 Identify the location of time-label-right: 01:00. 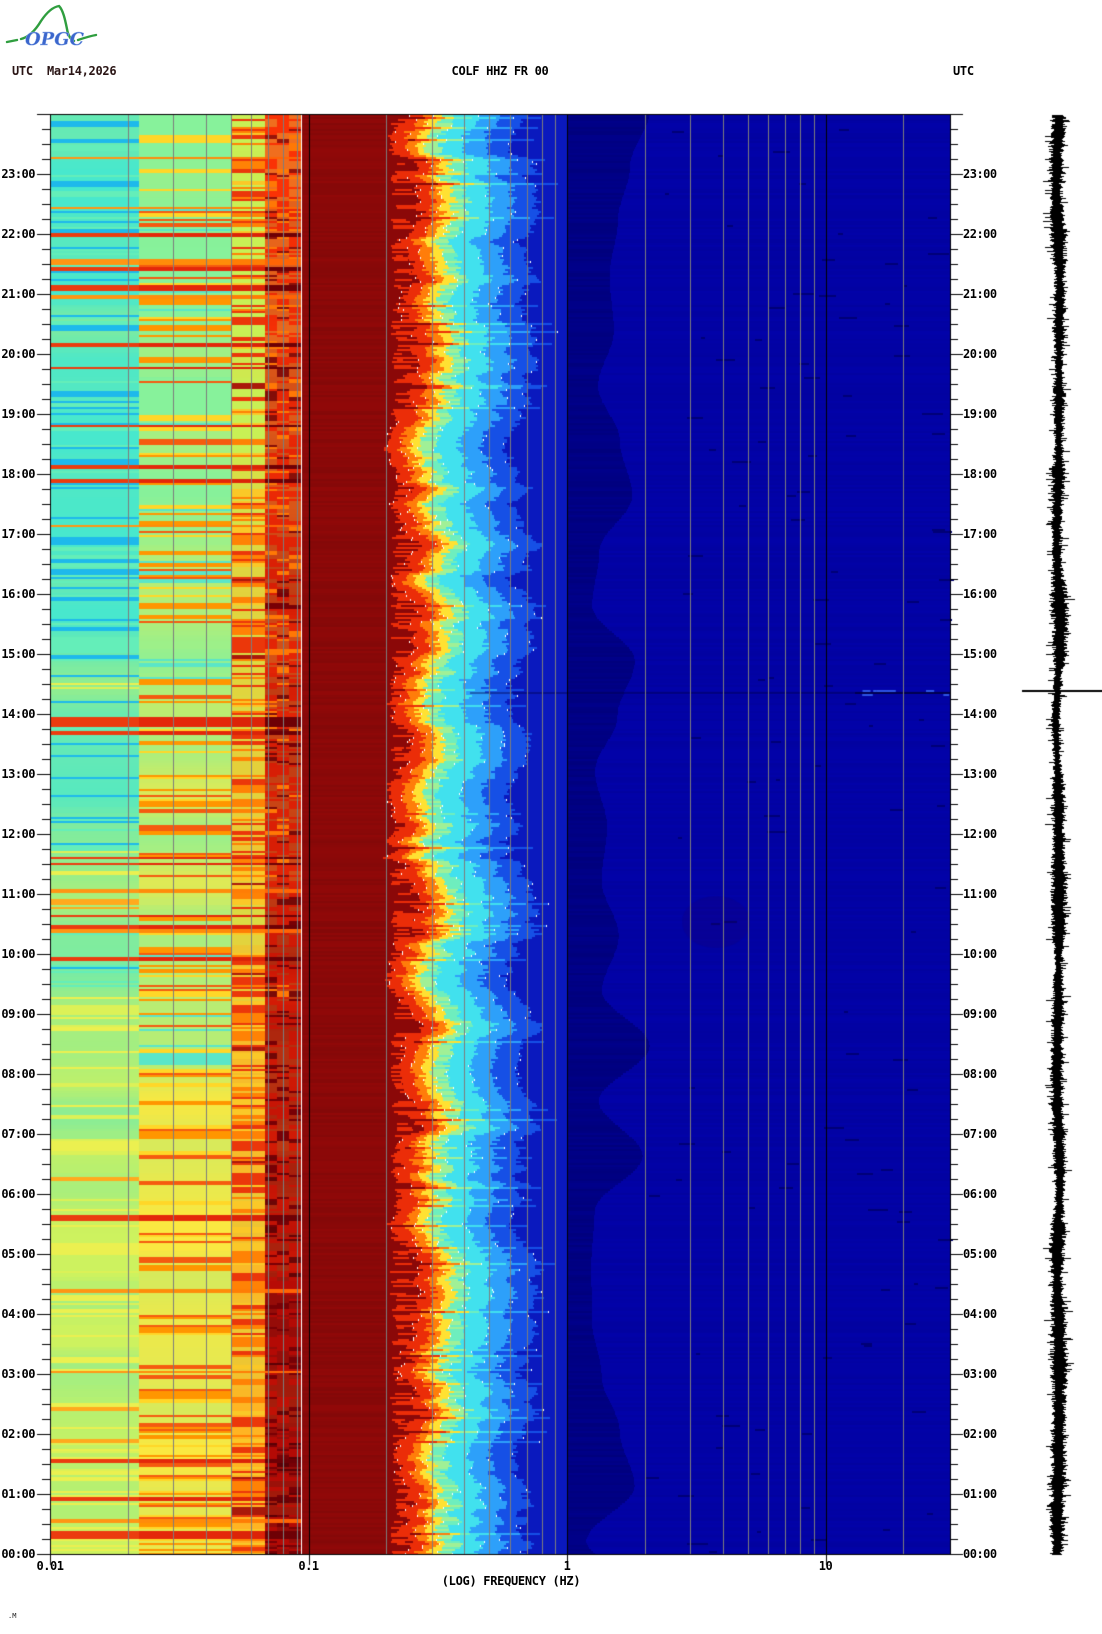
(980, 1494).